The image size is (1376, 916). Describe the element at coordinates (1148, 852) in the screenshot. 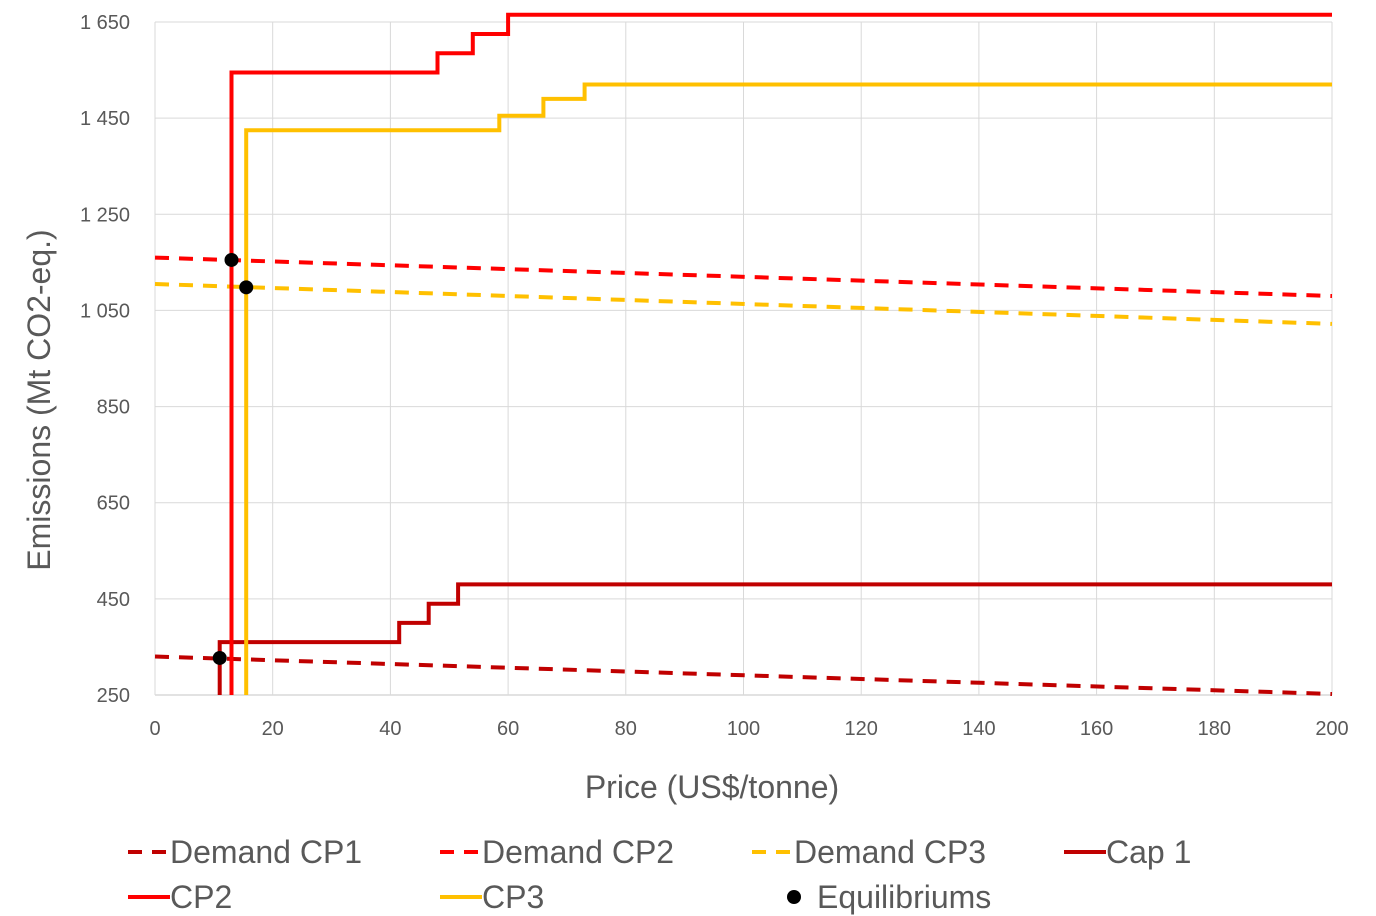

I see `legend-label: Cap 1` at that location.